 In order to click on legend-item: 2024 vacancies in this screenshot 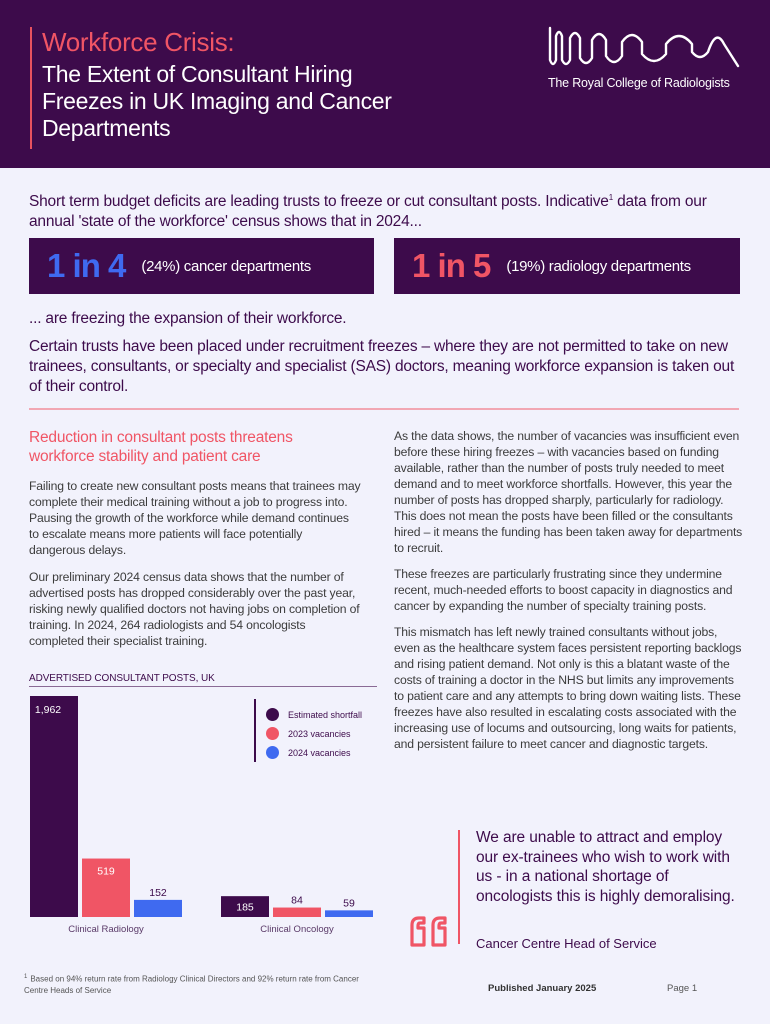, I will do `click(321, 752)`.